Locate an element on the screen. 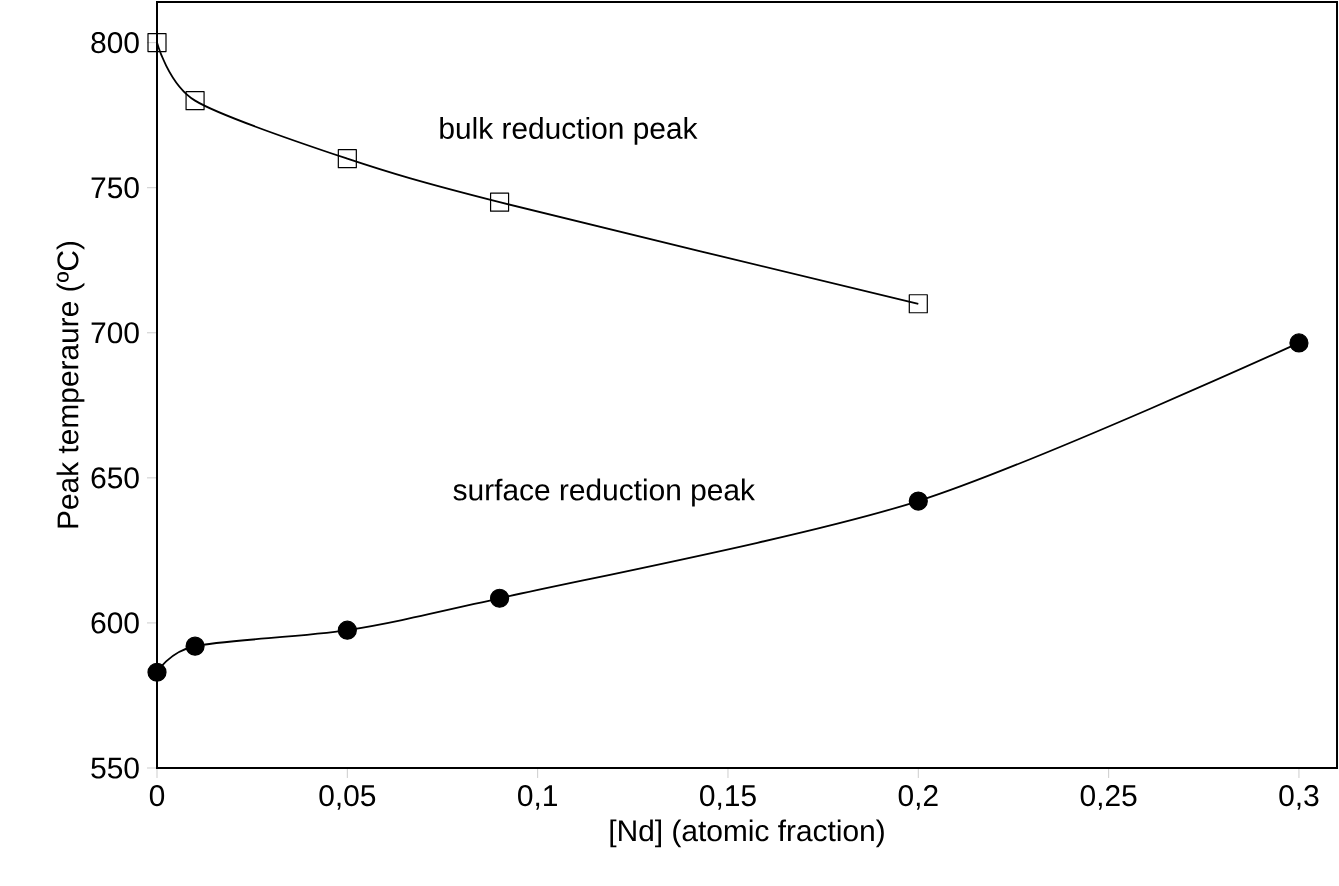  y-axis-title: Peak temperaure (ºC) is located at coordinates (70, 384).